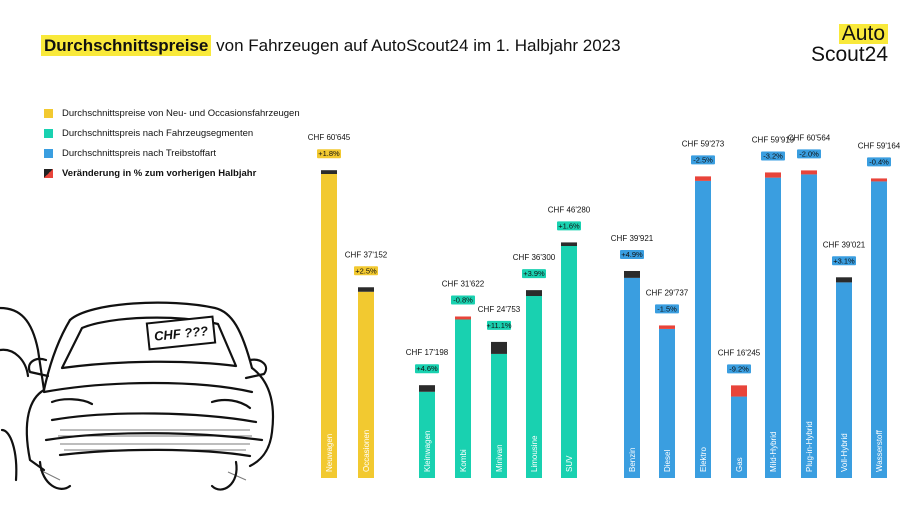  Describe the element at coordinates (773, 139) in the screenshot. I see `price-label: CHF 59'919` at that location.